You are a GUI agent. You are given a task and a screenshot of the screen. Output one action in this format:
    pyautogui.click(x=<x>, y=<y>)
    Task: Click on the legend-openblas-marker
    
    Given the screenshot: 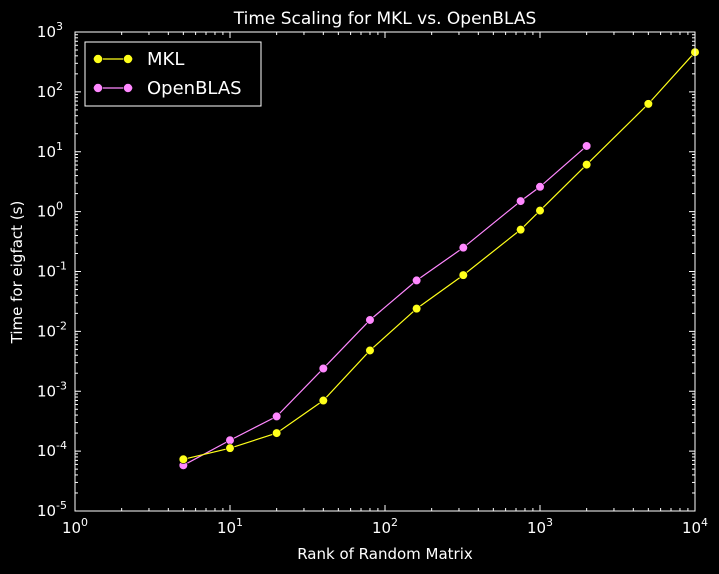 What is the action you would take?
    pyautogui.click(x=98, y=88)
    